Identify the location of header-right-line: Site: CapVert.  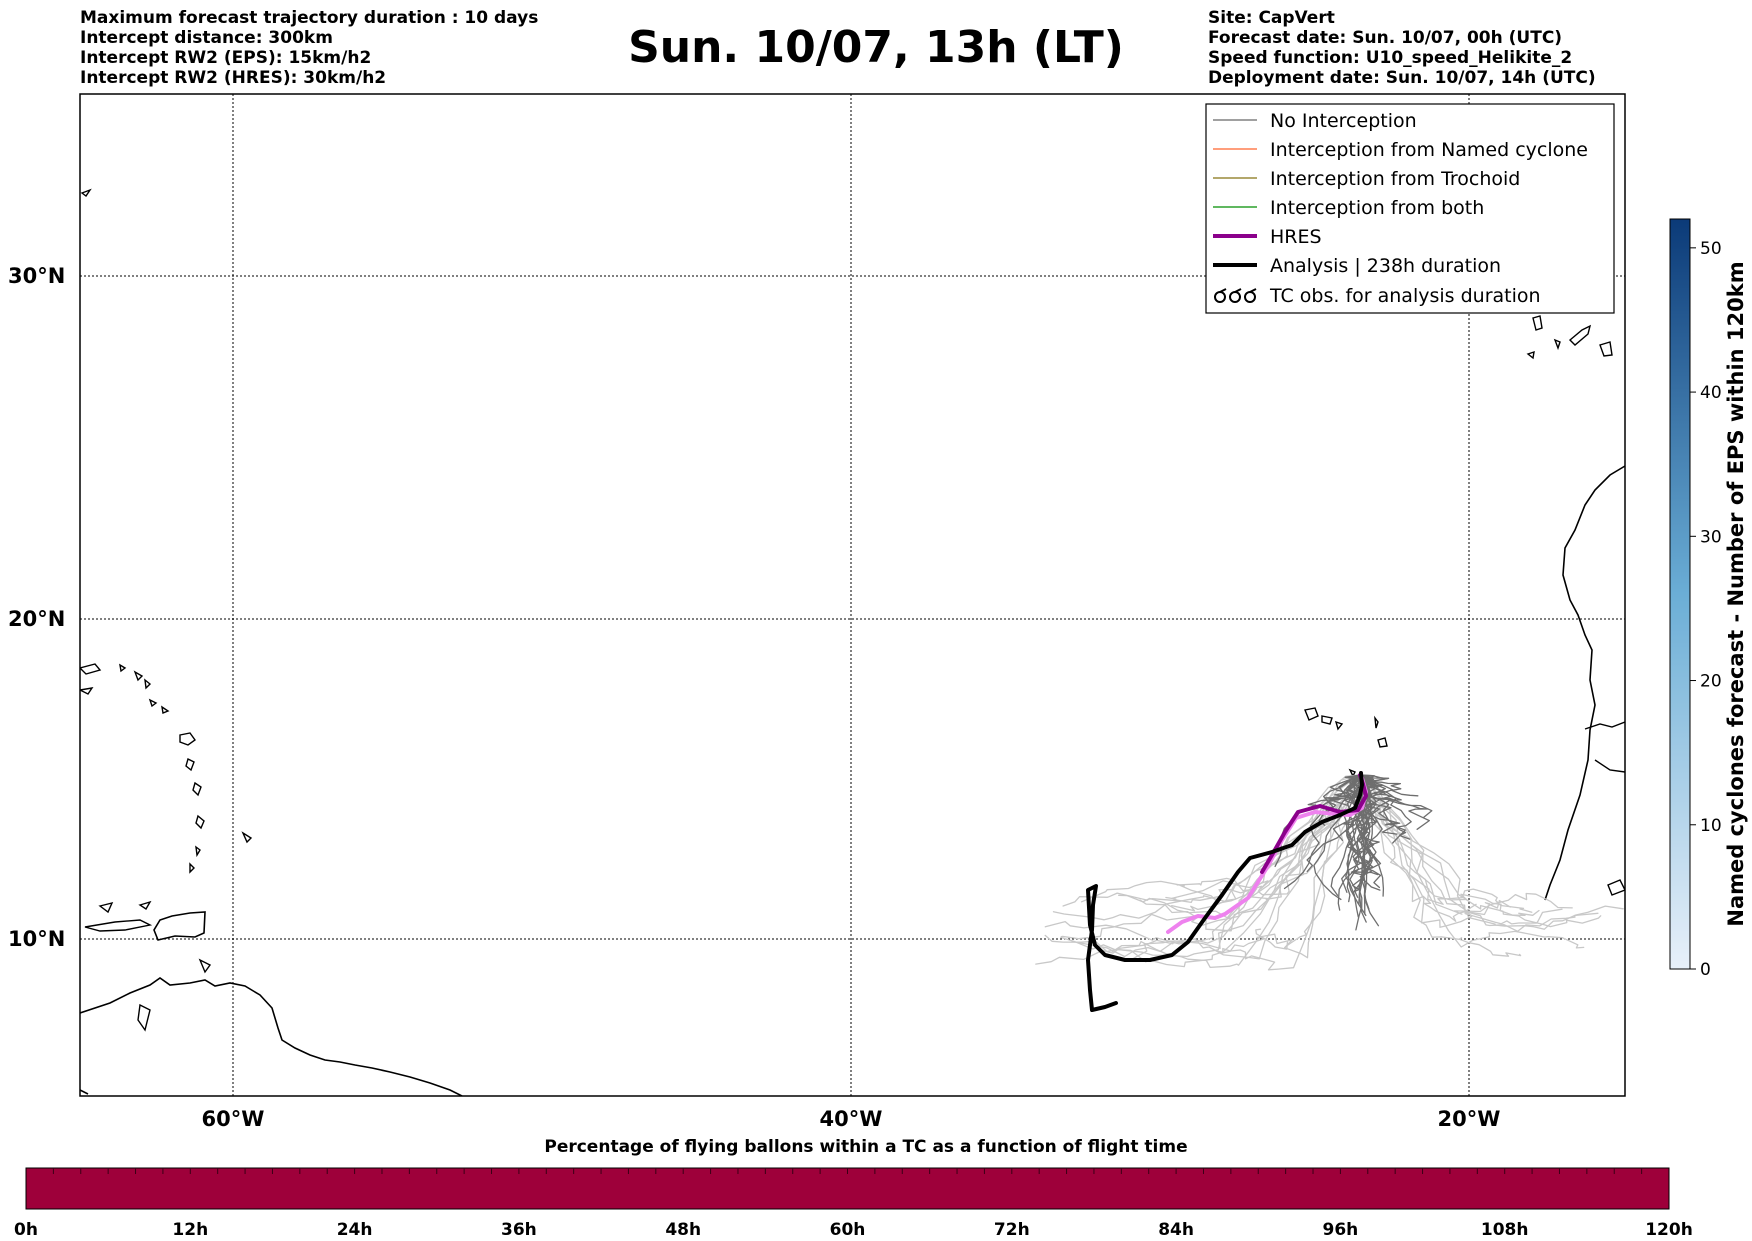
(1271, 18).